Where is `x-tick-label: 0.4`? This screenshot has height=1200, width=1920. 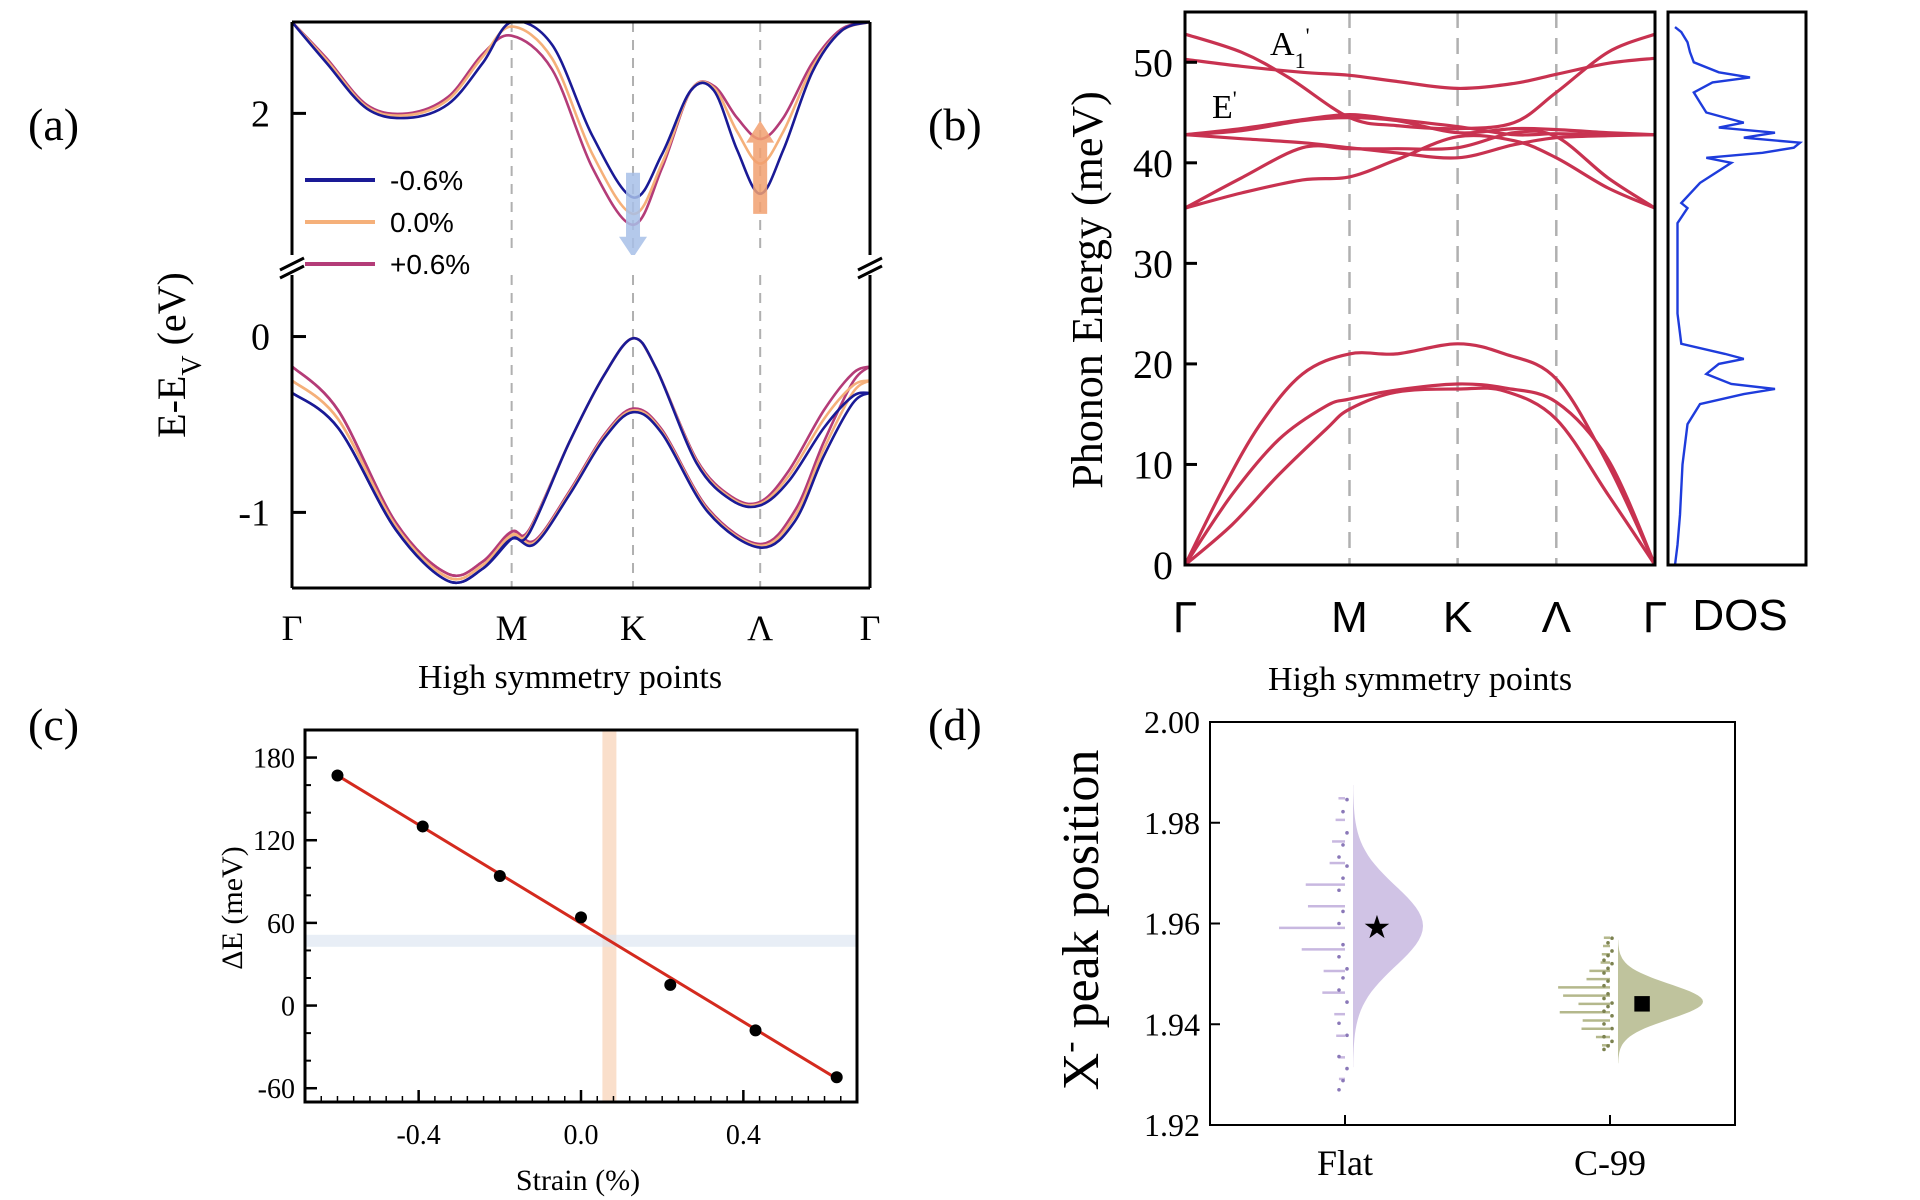 x-tick-label: 0.4 is located at coordinates (743, 1135).